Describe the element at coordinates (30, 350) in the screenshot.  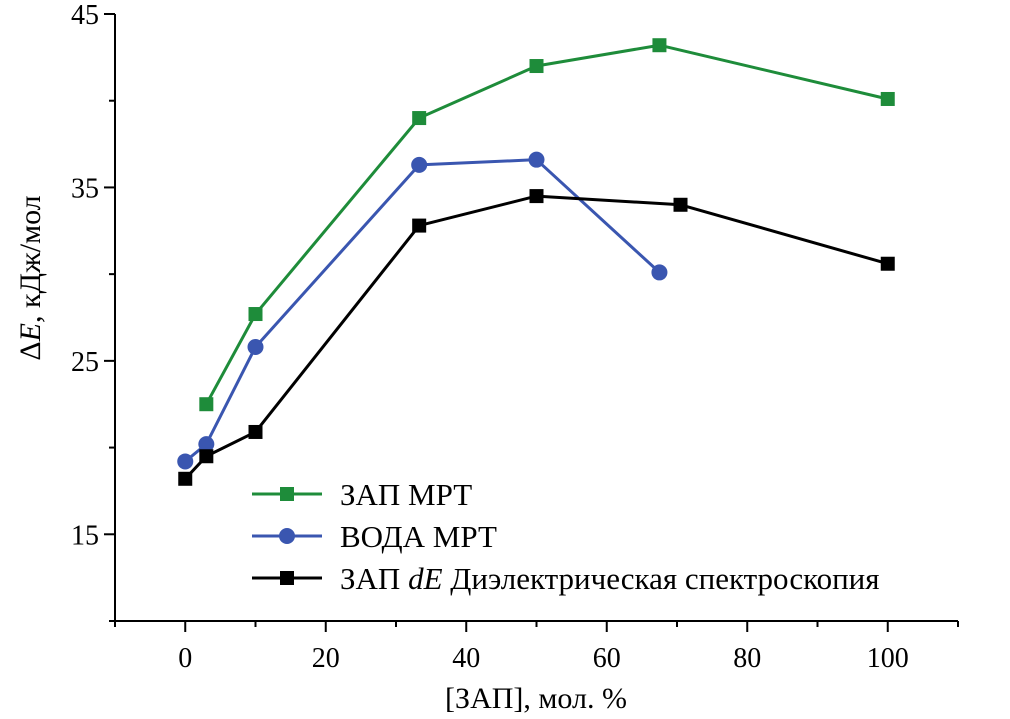
I see `y-axis-title-prefix: Δ` at that location.